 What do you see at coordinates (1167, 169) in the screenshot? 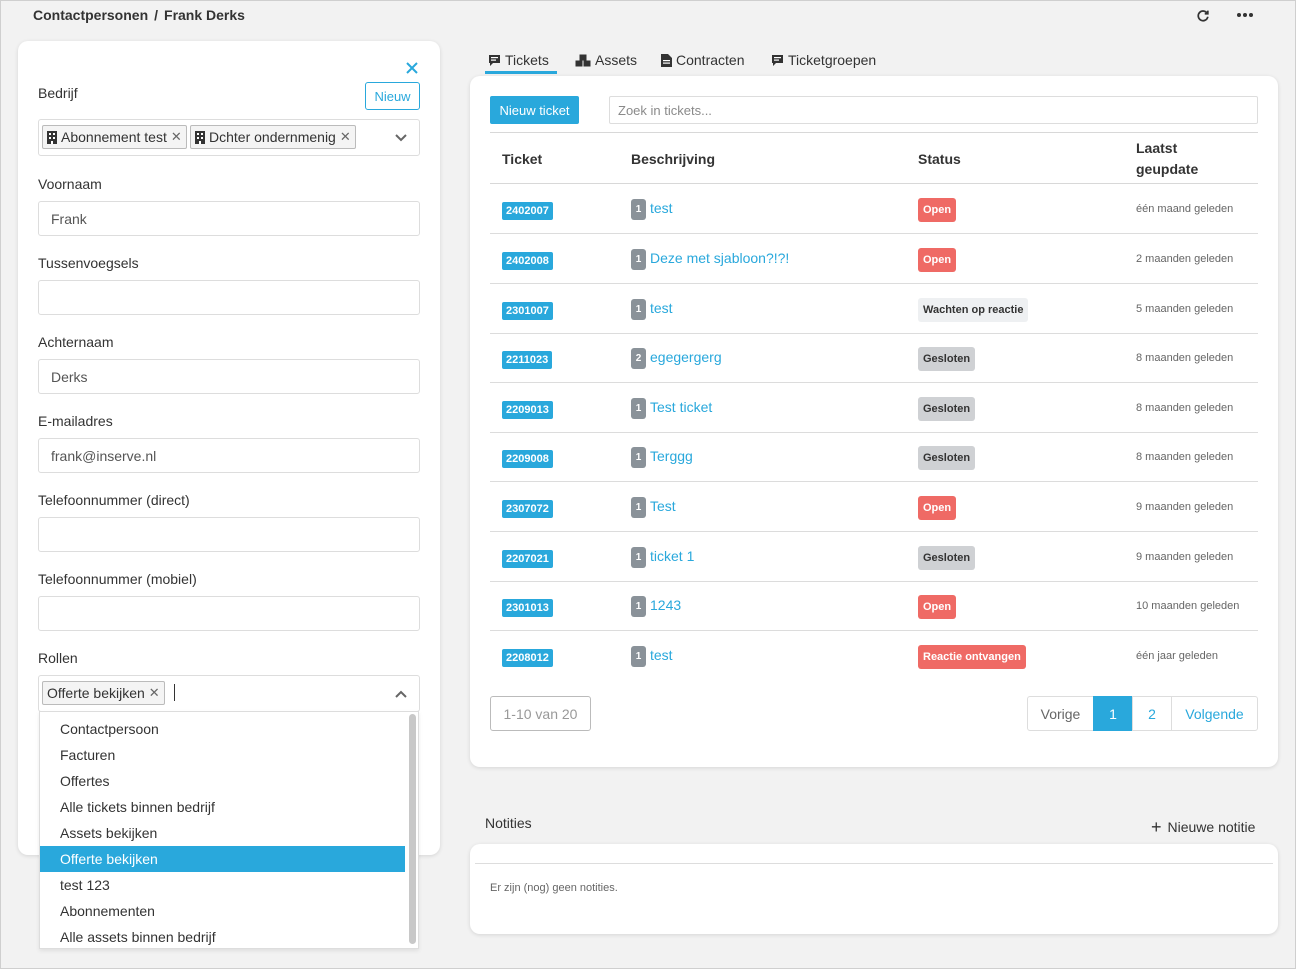
I see `column-header-updated-line2: geupdate` at bounding box center [1167, 169].